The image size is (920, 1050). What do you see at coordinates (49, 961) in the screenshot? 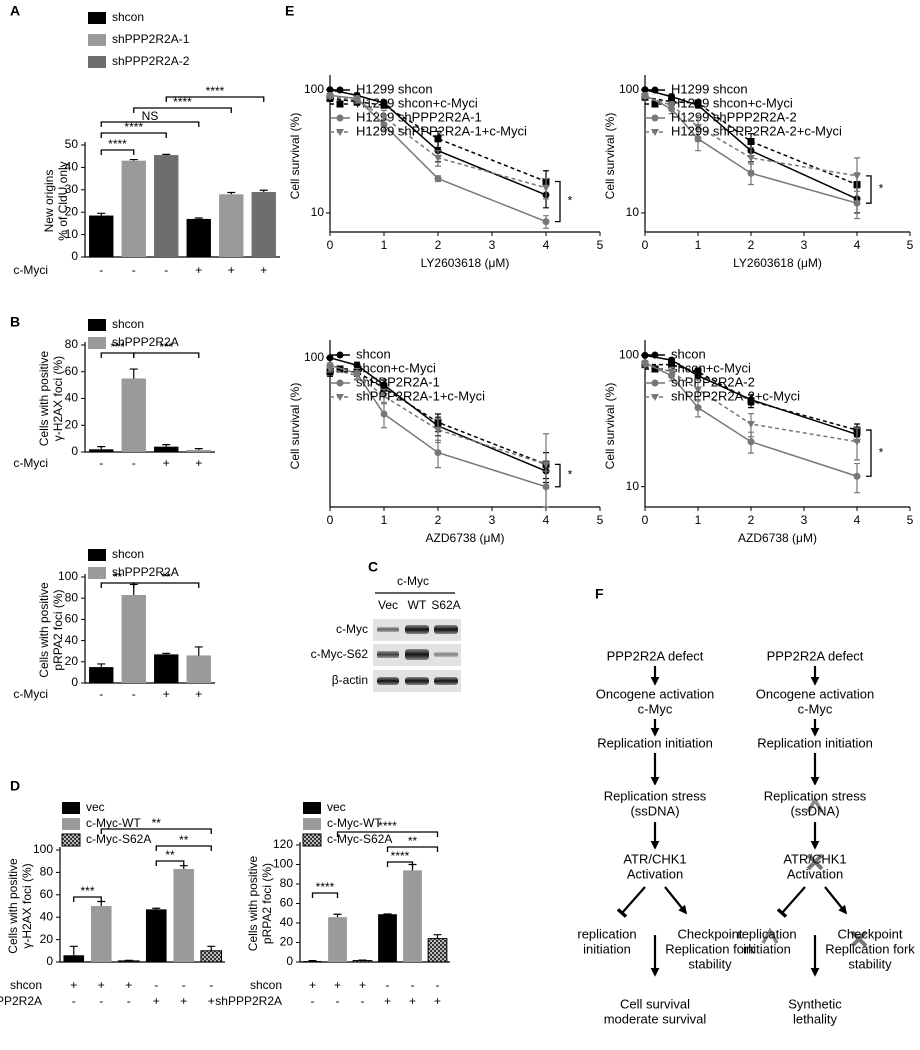
I see `y-tick-label: 0` at bounding box center [49, 961].